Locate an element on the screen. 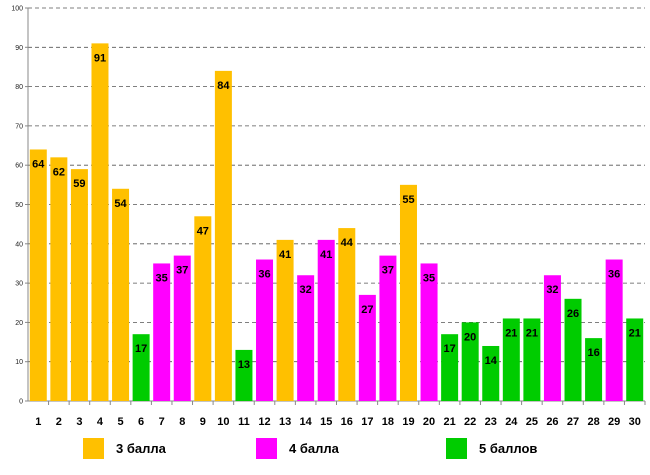 Image resolution: width=650 pixels, height=475 pixels. x-tick-label: 7 is located at coordinates (162, 422).